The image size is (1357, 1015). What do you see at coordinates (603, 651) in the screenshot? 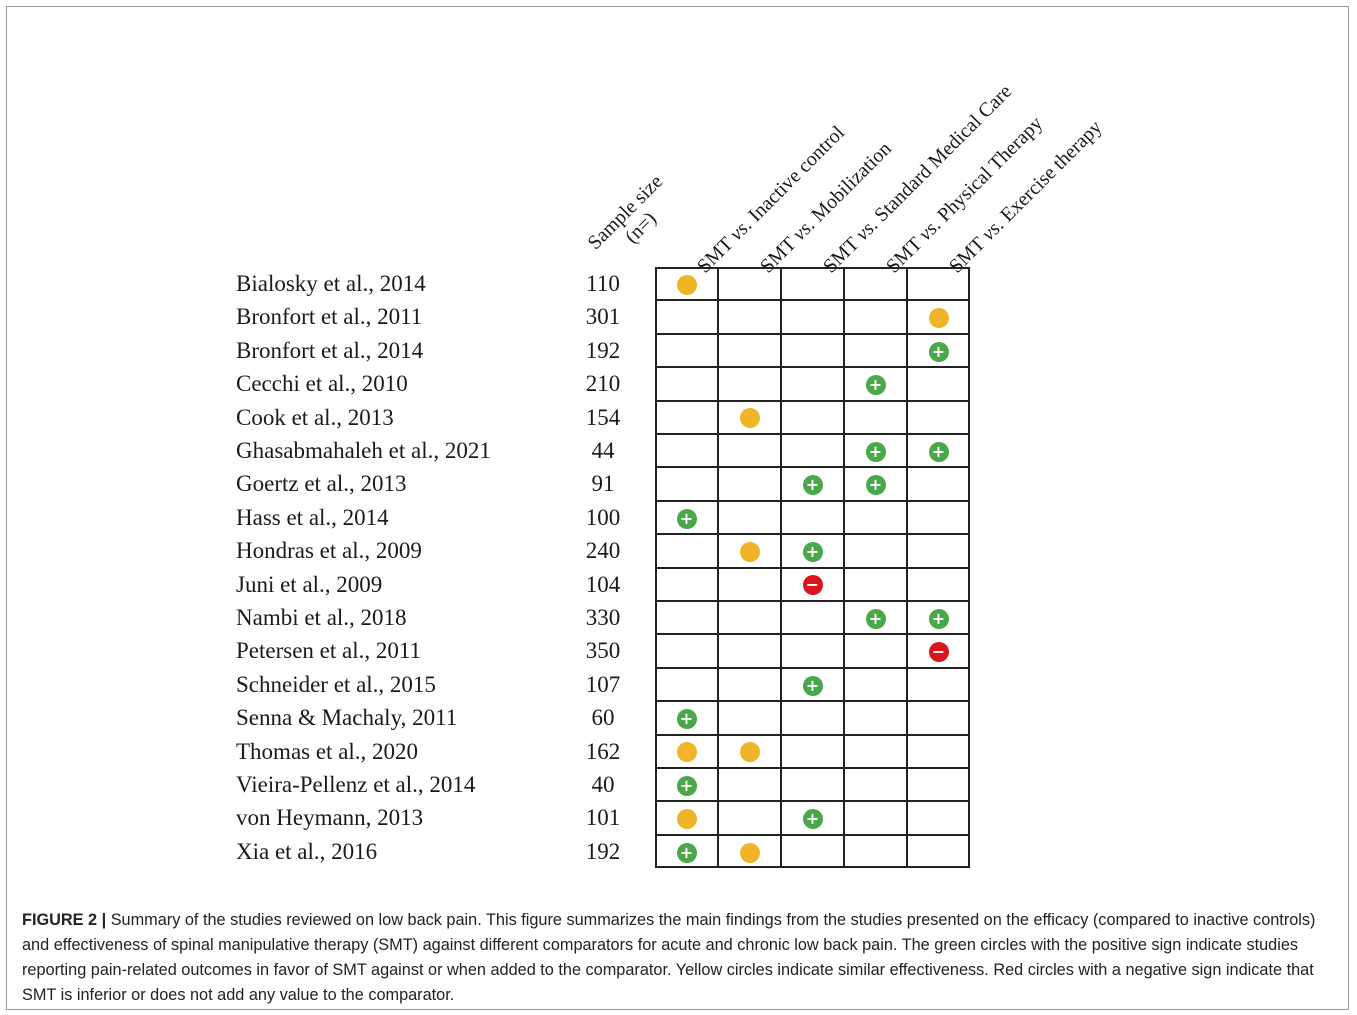
I see `sample-size-value: 350` at bounding box center [603, 651].